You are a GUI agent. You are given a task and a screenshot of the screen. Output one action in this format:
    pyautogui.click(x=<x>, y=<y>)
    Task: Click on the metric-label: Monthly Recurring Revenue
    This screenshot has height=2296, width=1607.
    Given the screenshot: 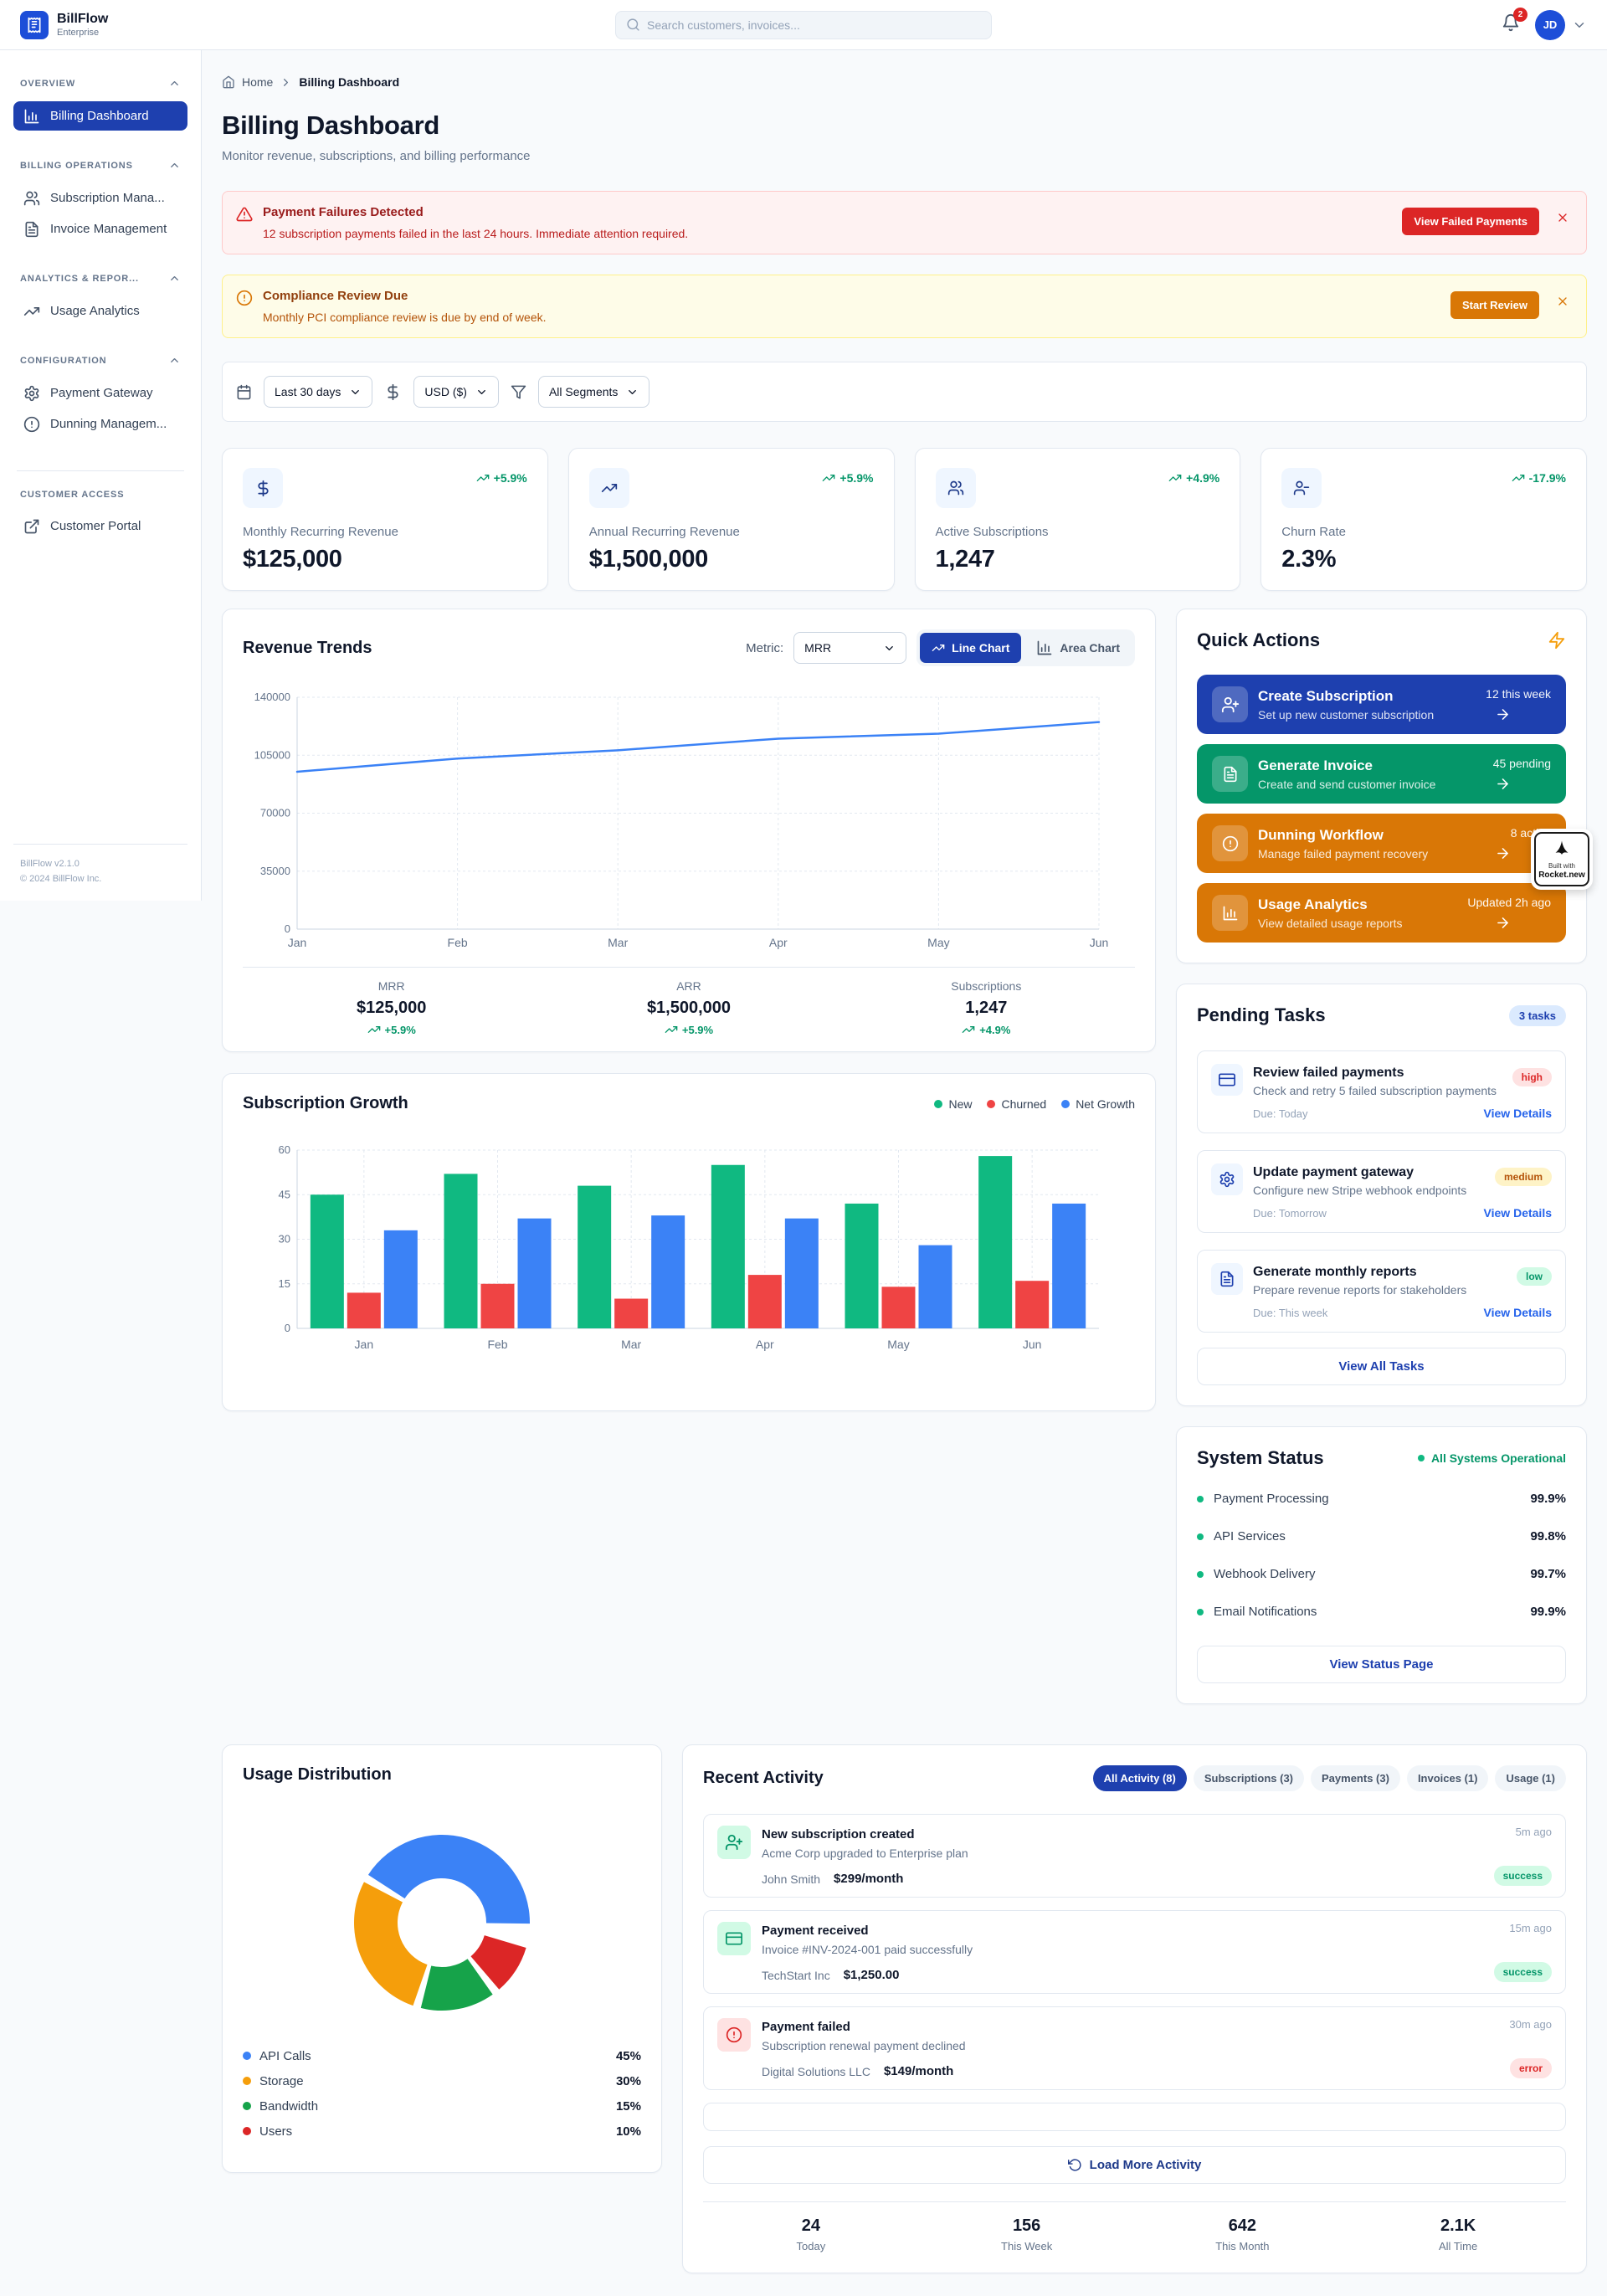 What is the action you would take?
    pyautogui.click(x=320, y=532)
    